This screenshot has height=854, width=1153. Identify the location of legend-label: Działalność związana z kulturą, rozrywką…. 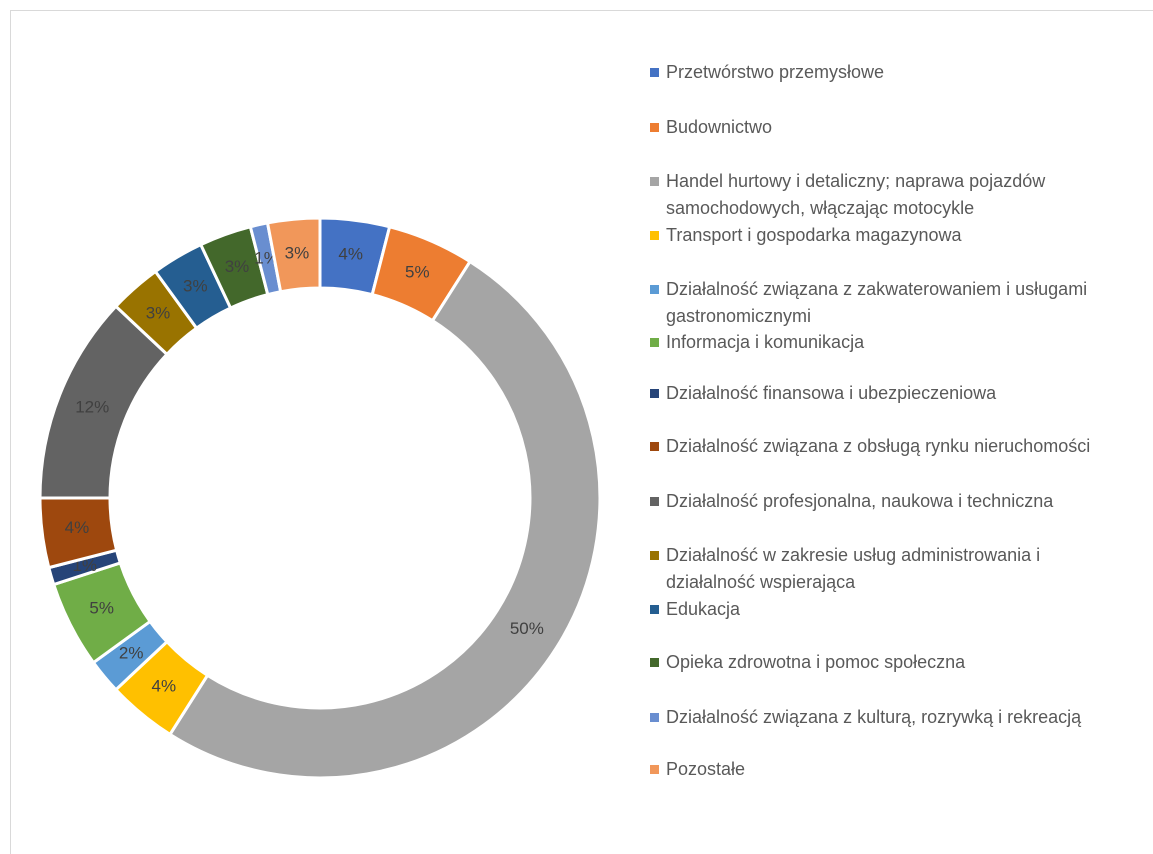
(874, 717).